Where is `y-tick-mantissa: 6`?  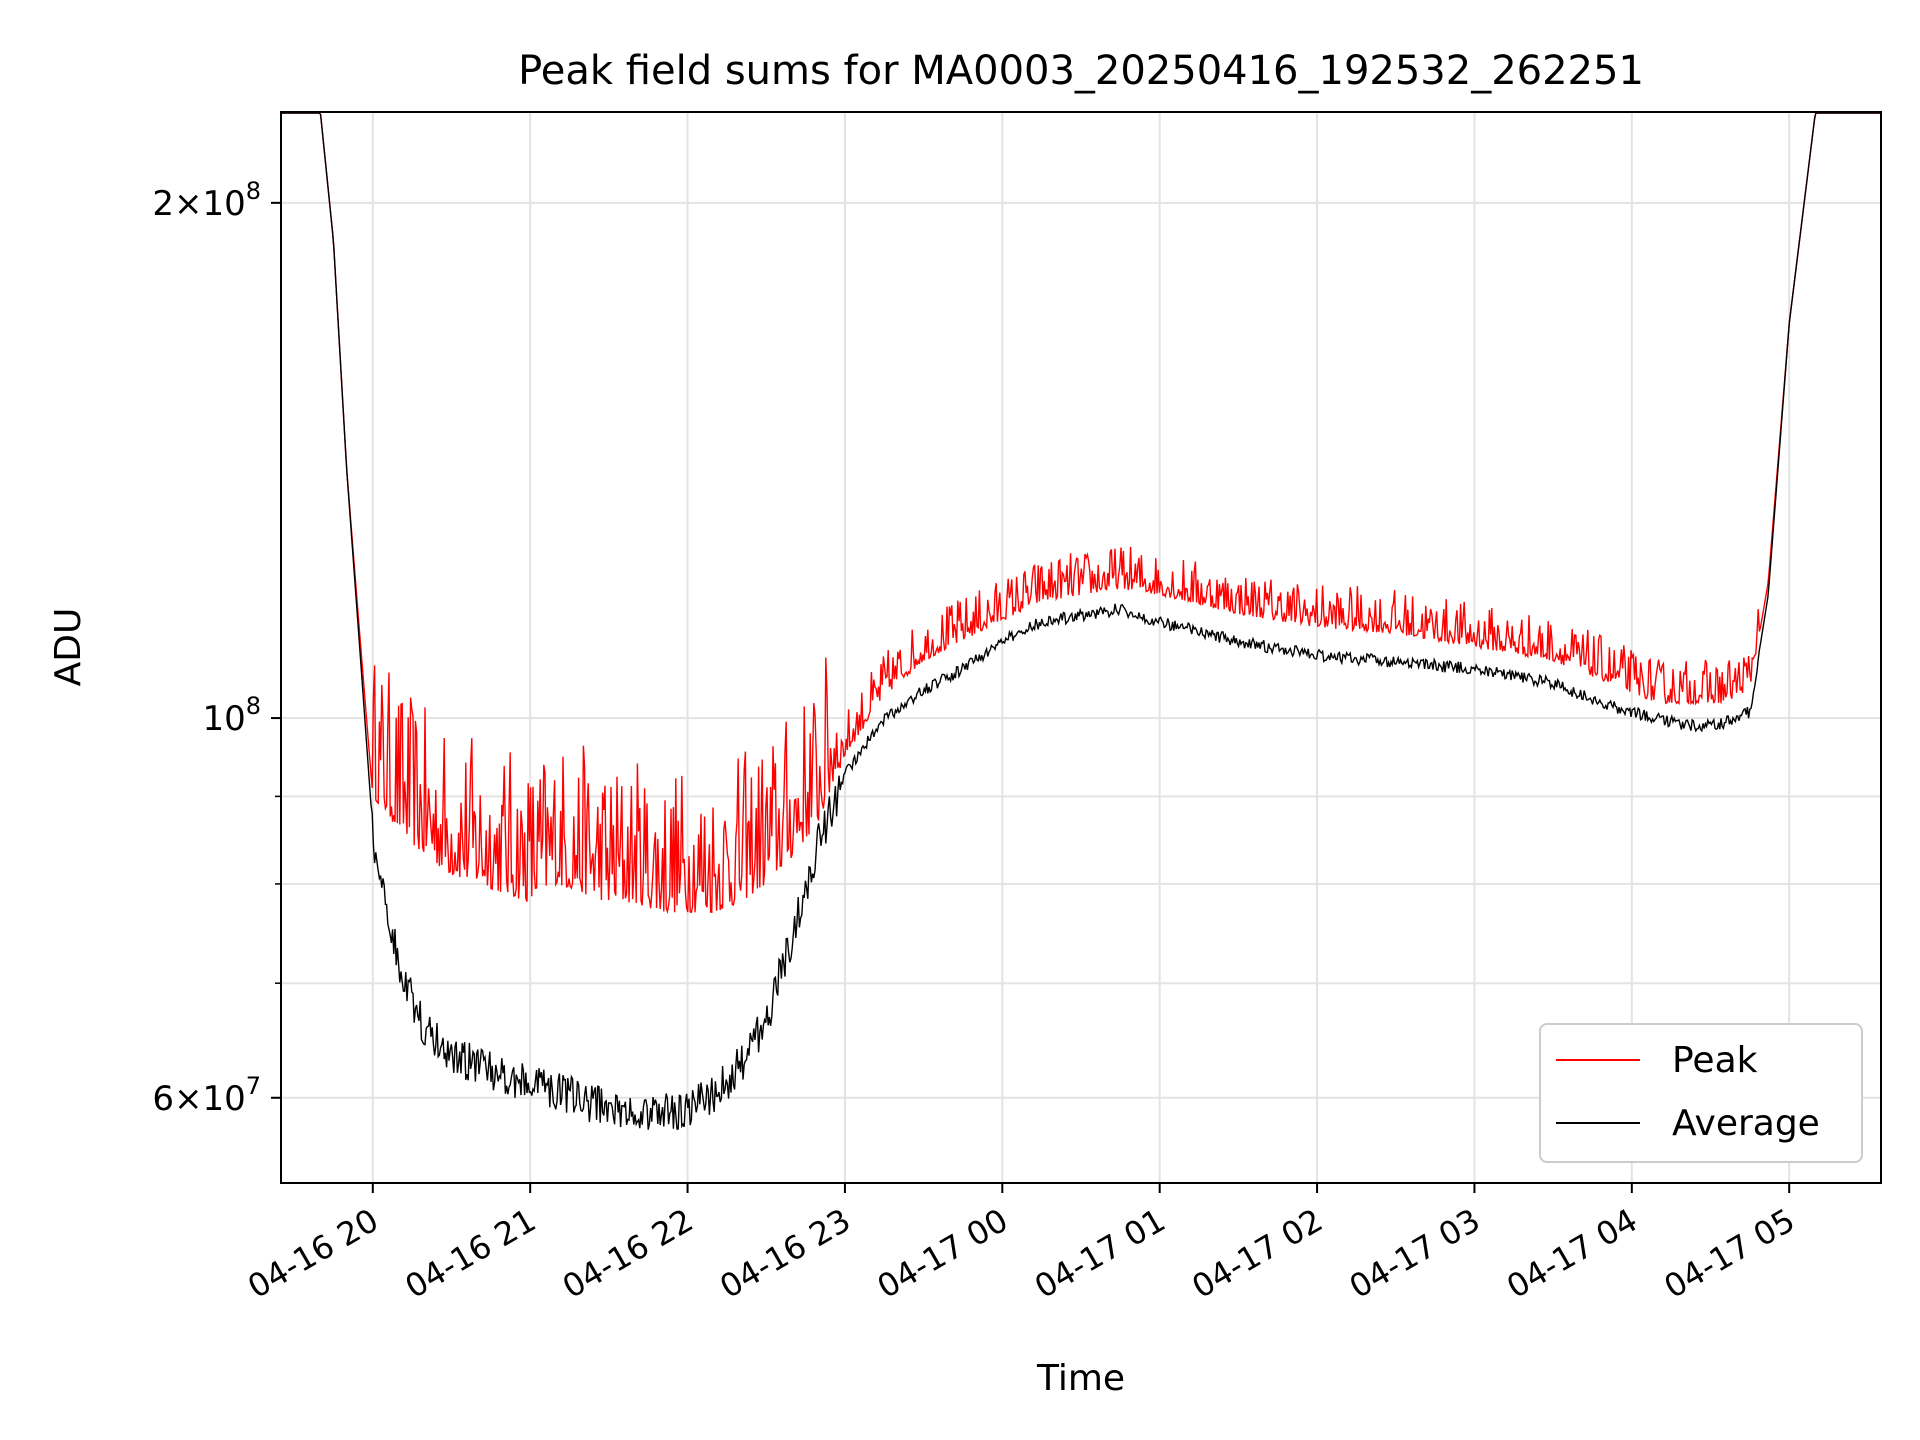
y-tick-mantissa: 6 is located at coordinates (163, 1099).